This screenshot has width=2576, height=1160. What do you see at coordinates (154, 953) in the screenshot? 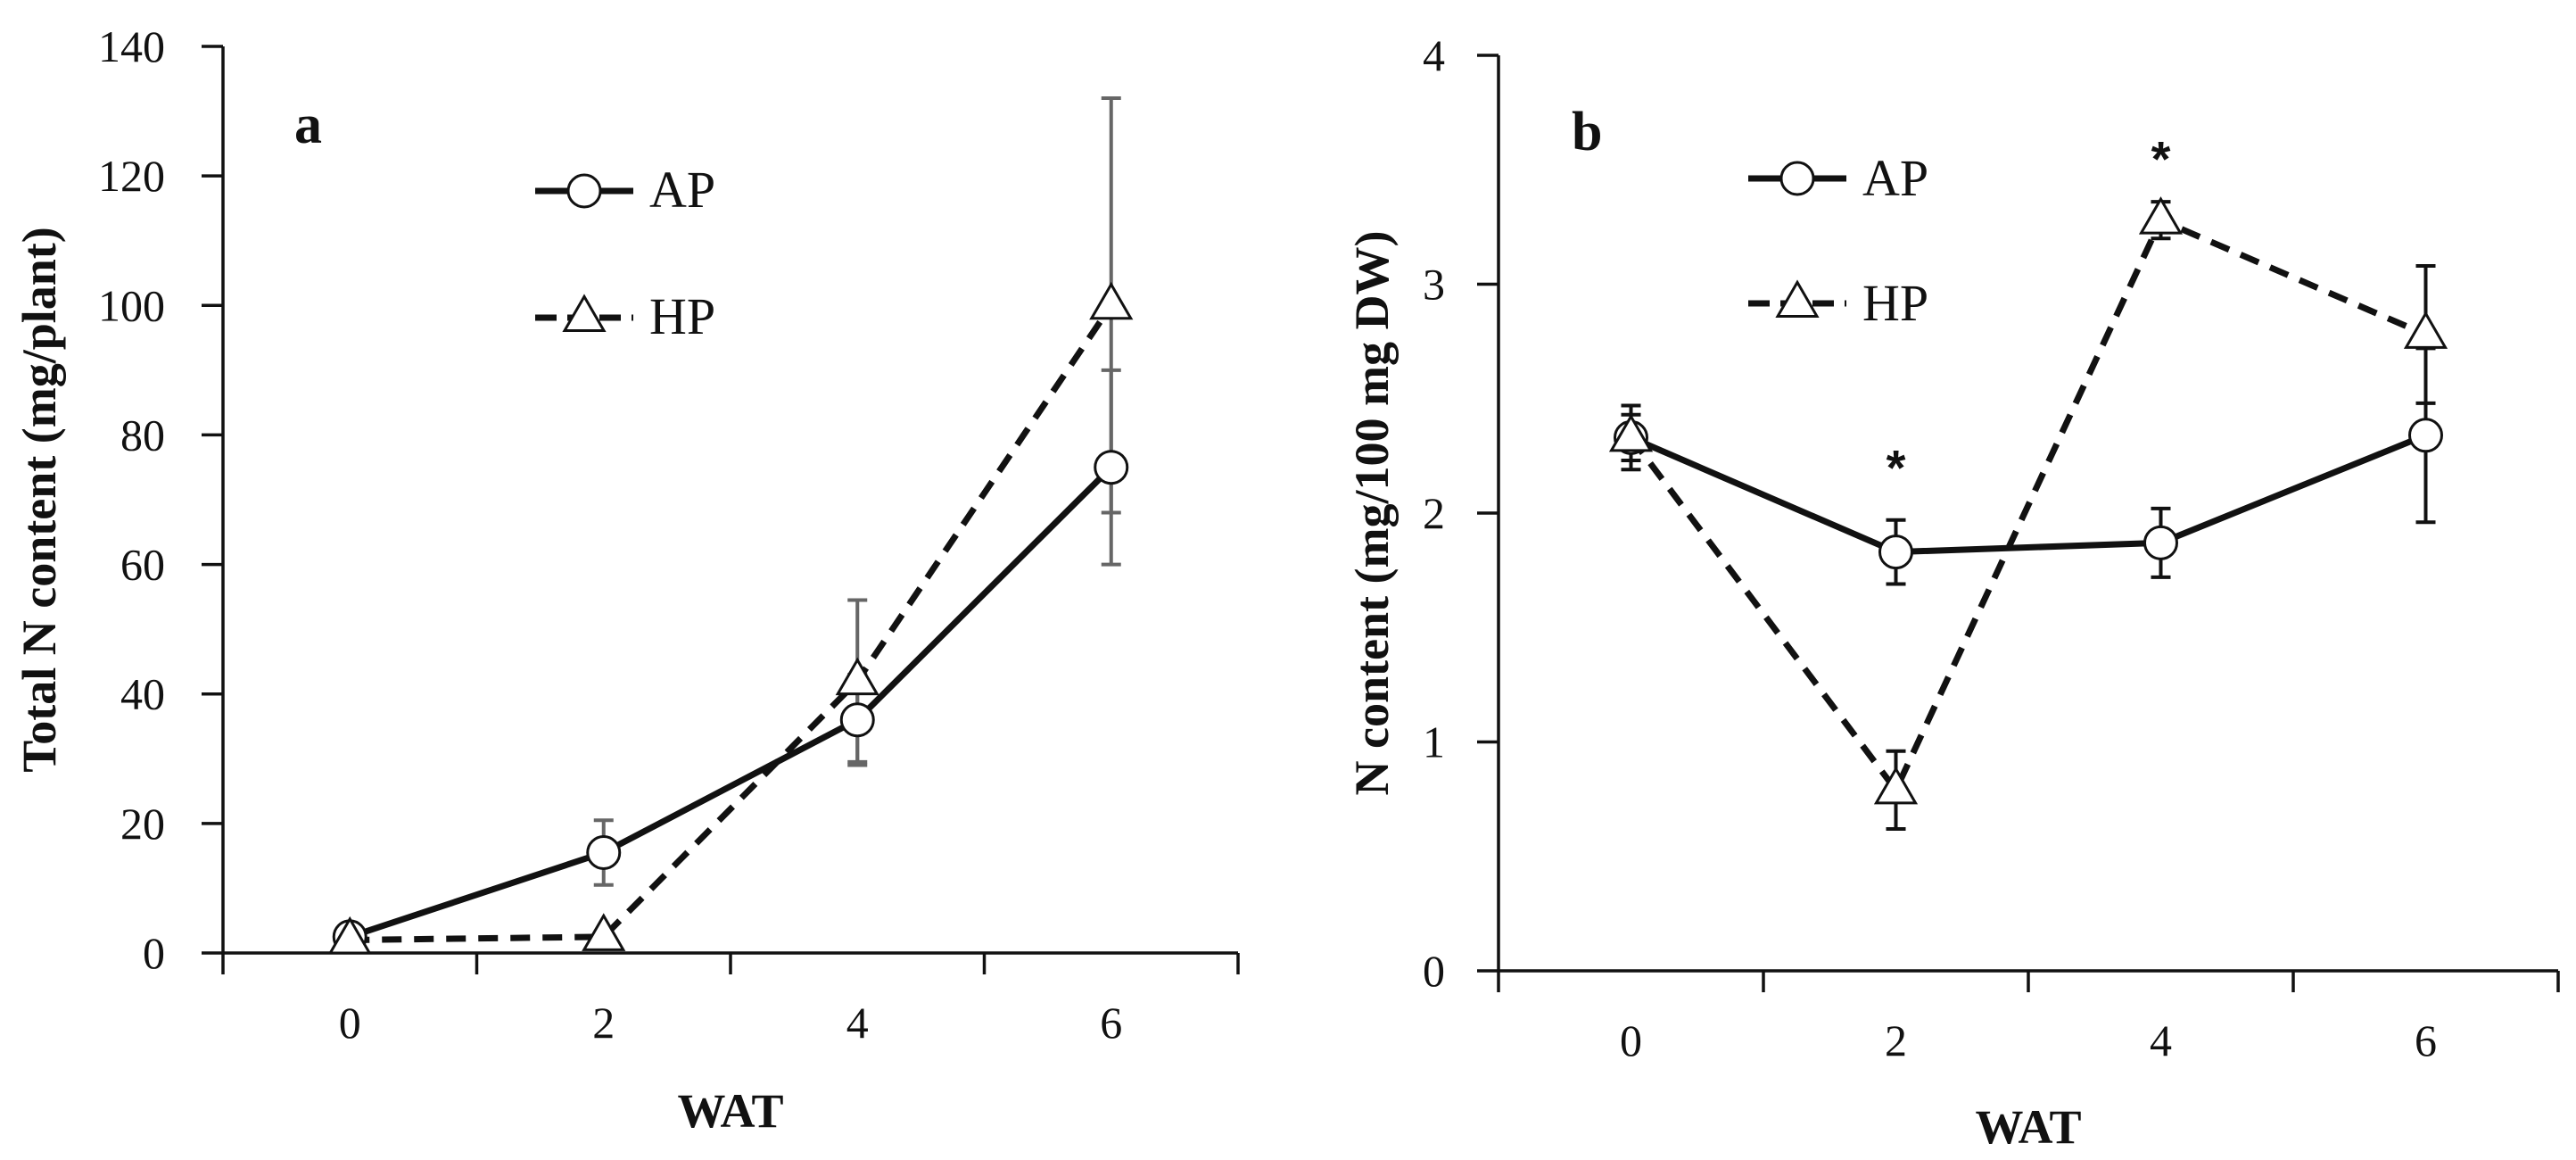
I see `panel-a-y-tick-label: 0` at bounding box center [154, 953].